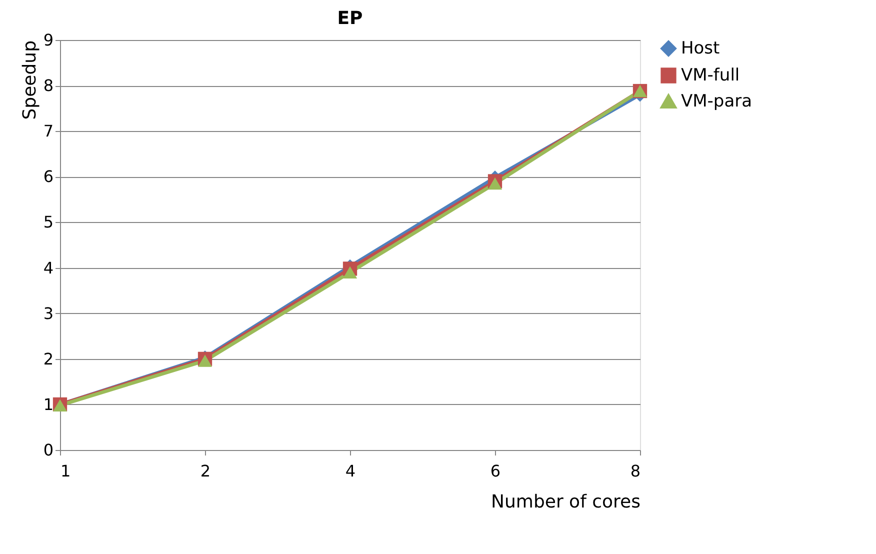  What do you see at coordinates (48, 268) in the screenshot?
I see `y-tick-label: 4` at bounding box center [48, 268].